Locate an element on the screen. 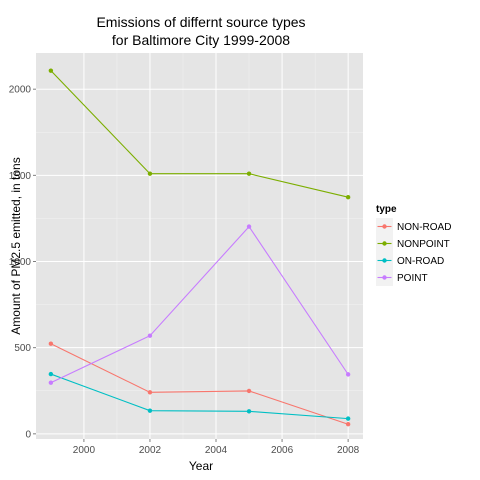 Image resolution: width=480 pixels, height=480 pixels. x-axis-title: Year is located at coordinates (201, 466).